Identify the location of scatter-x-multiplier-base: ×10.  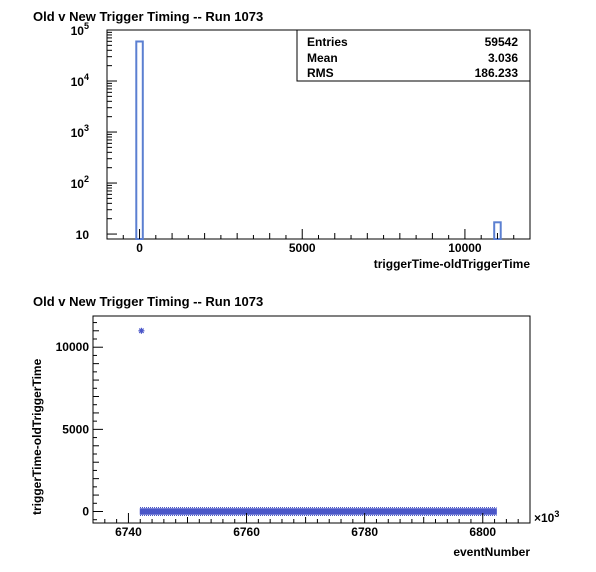
(544, 518).